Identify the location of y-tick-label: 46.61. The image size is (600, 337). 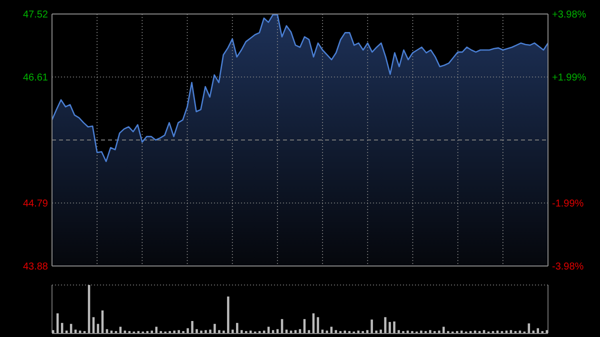
(35, 78).